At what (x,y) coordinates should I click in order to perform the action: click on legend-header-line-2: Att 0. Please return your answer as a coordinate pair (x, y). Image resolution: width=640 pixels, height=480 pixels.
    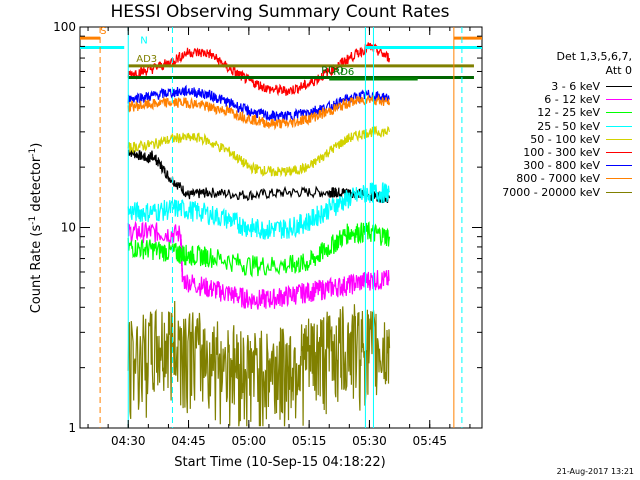
    Looking at the image, I should click on (618, 70).